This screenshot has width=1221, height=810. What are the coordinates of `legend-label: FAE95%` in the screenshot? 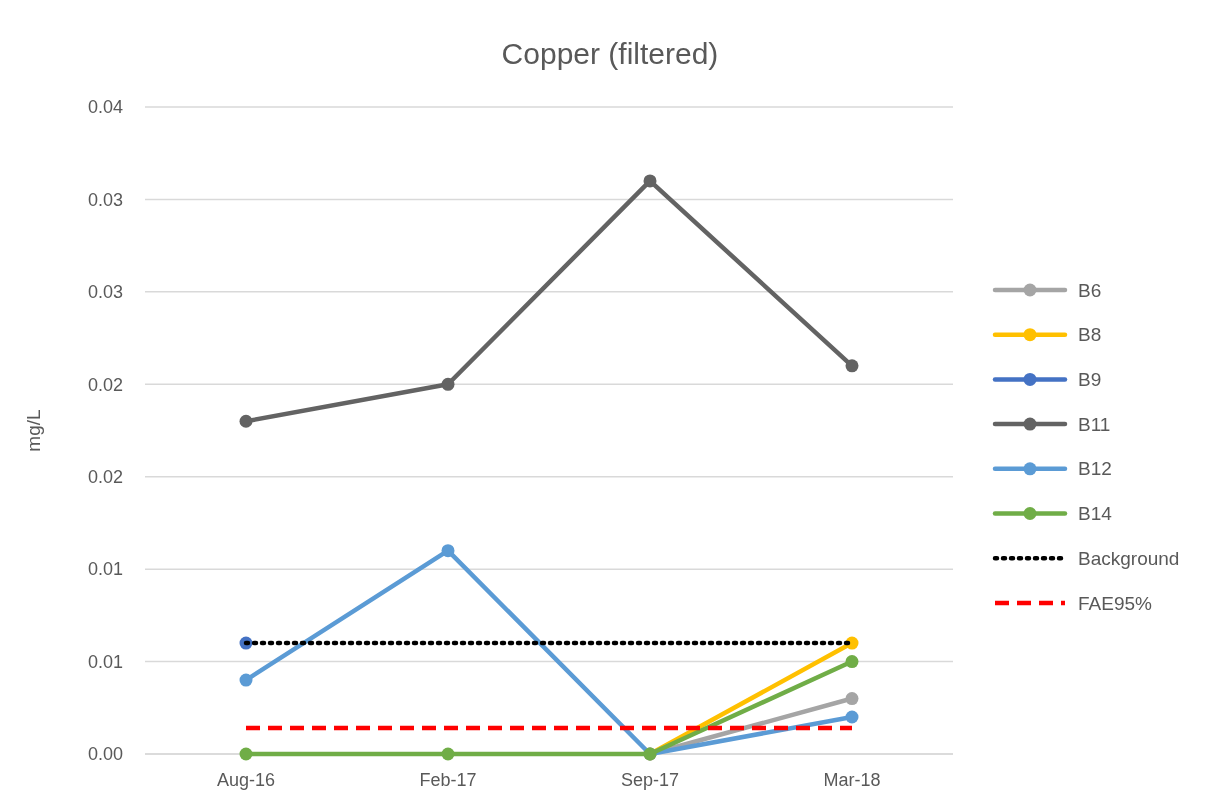 It's located at (1115, 603).